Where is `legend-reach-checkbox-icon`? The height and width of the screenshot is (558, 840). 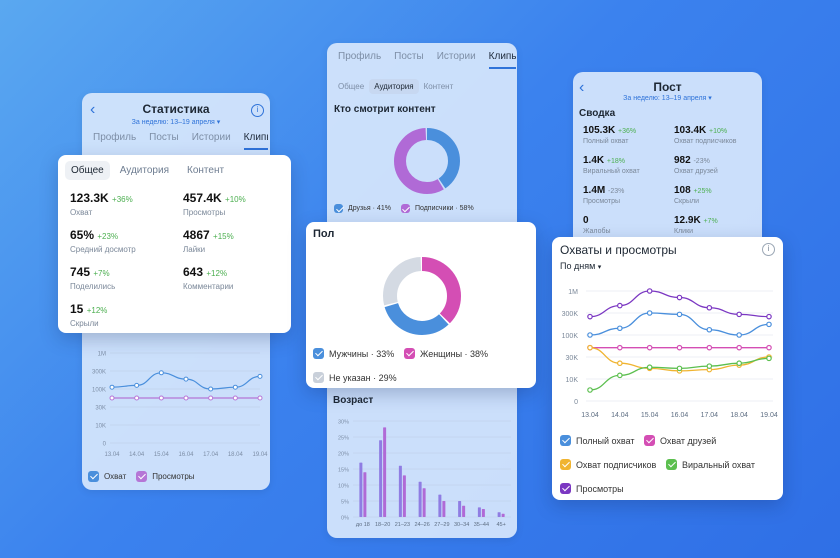 legend-reach-checkbox-icon is located at coordinates (93, 476).